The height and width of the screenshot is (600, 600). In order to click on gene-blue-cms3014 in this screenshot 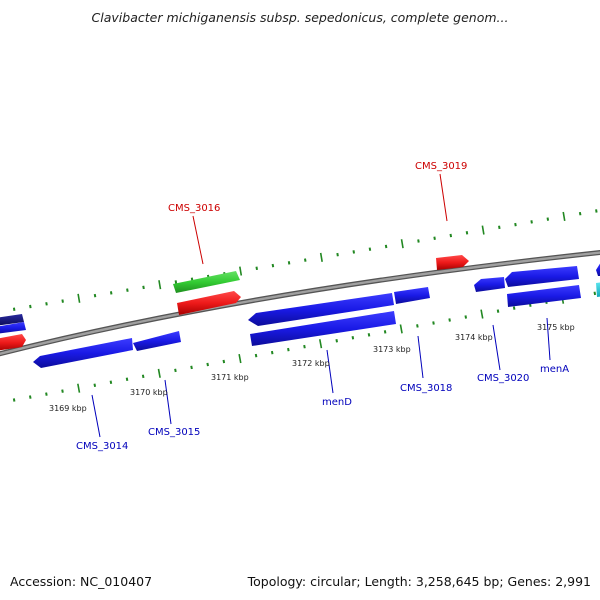, I will do `click(83, 353)`.